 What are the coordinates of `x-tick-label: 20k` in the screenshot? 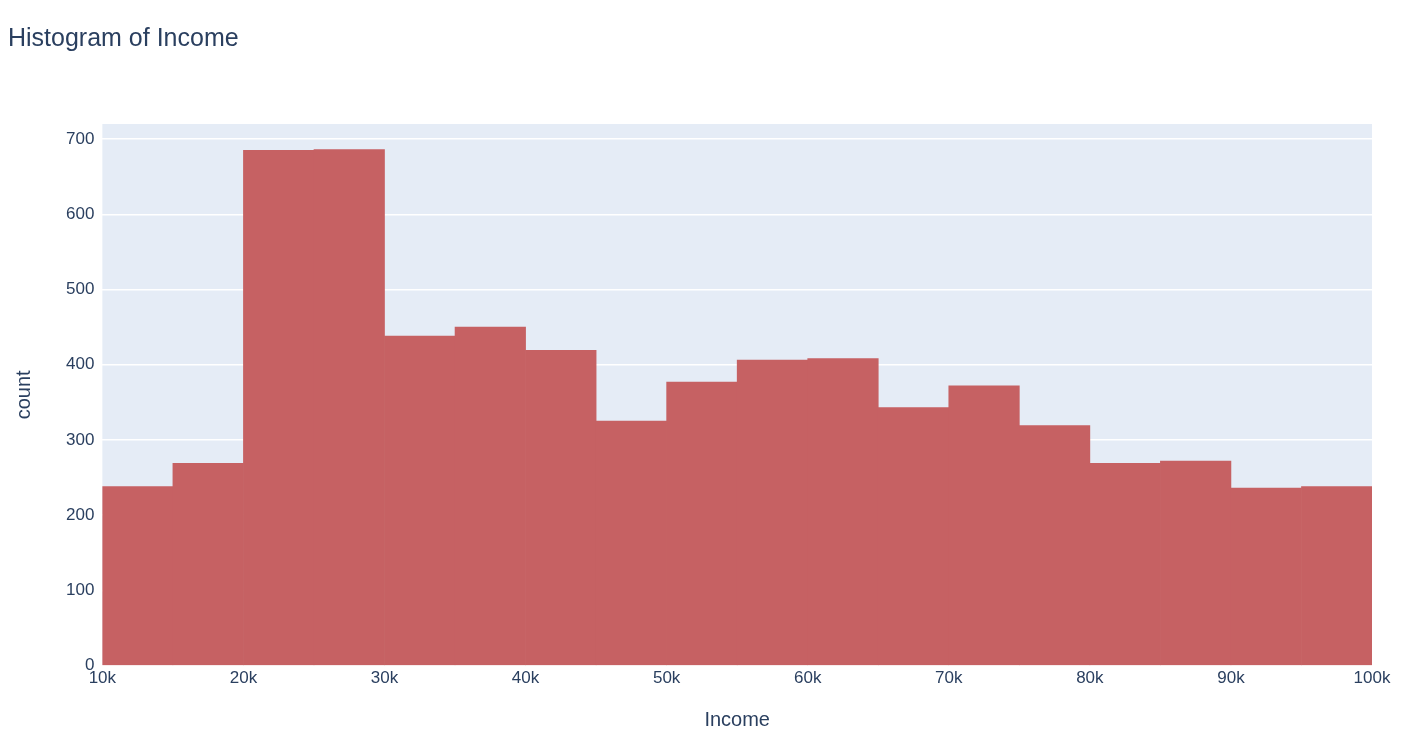 It's located at (243, 678).